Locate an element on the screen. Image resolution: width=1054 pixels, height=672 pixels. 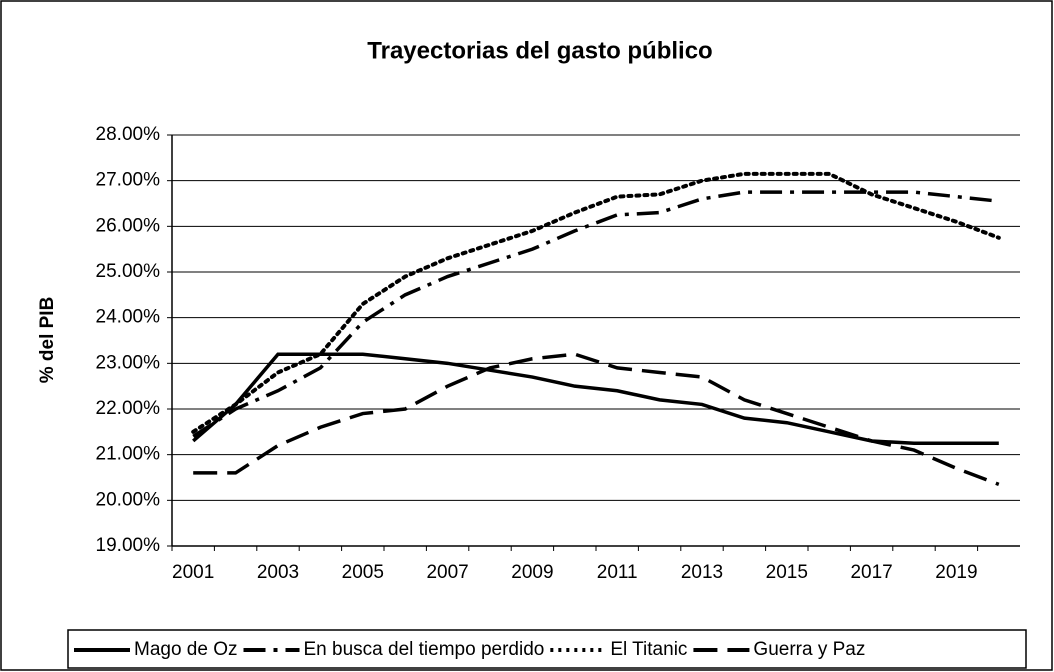
x-tick-label: 2005 is located at coordinates (363, 572).